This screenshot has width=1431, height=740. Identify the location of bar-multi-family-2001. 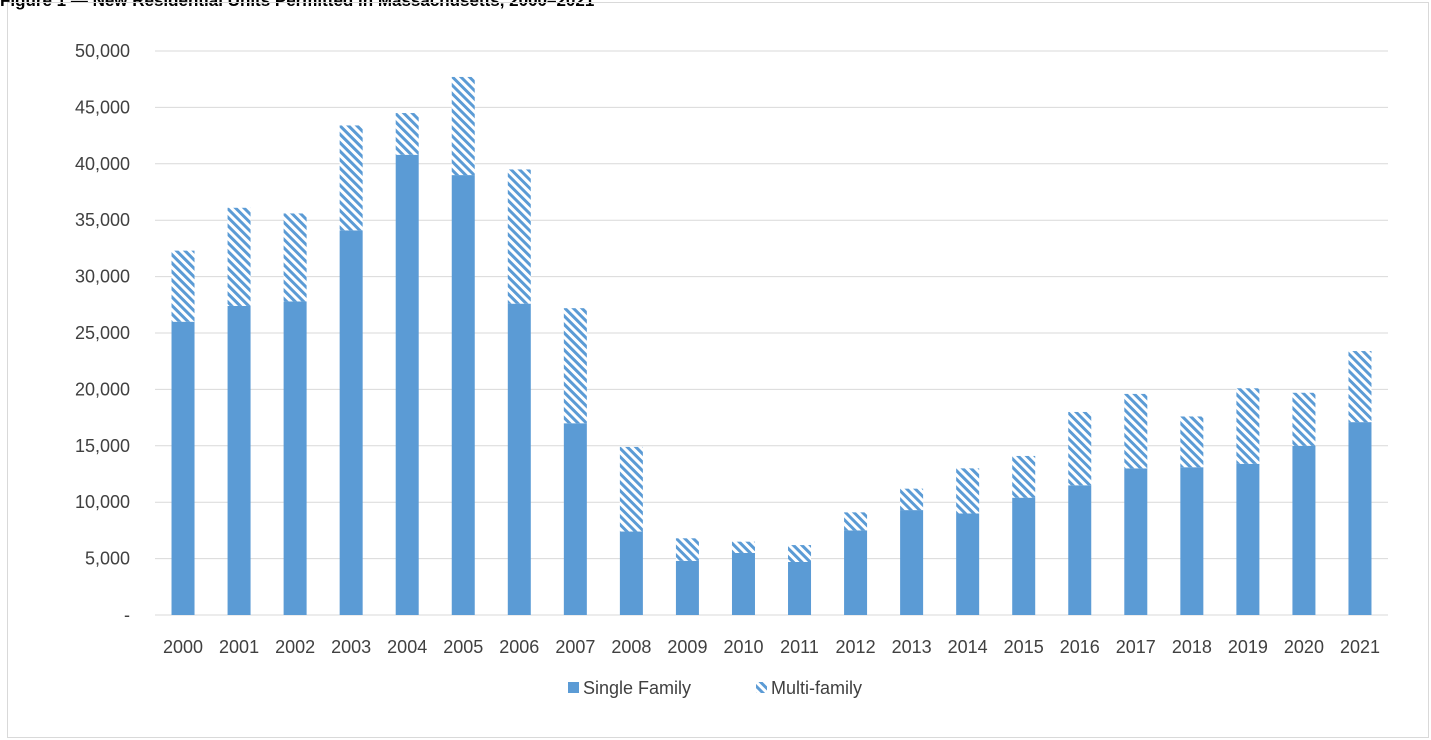
(239, 256).